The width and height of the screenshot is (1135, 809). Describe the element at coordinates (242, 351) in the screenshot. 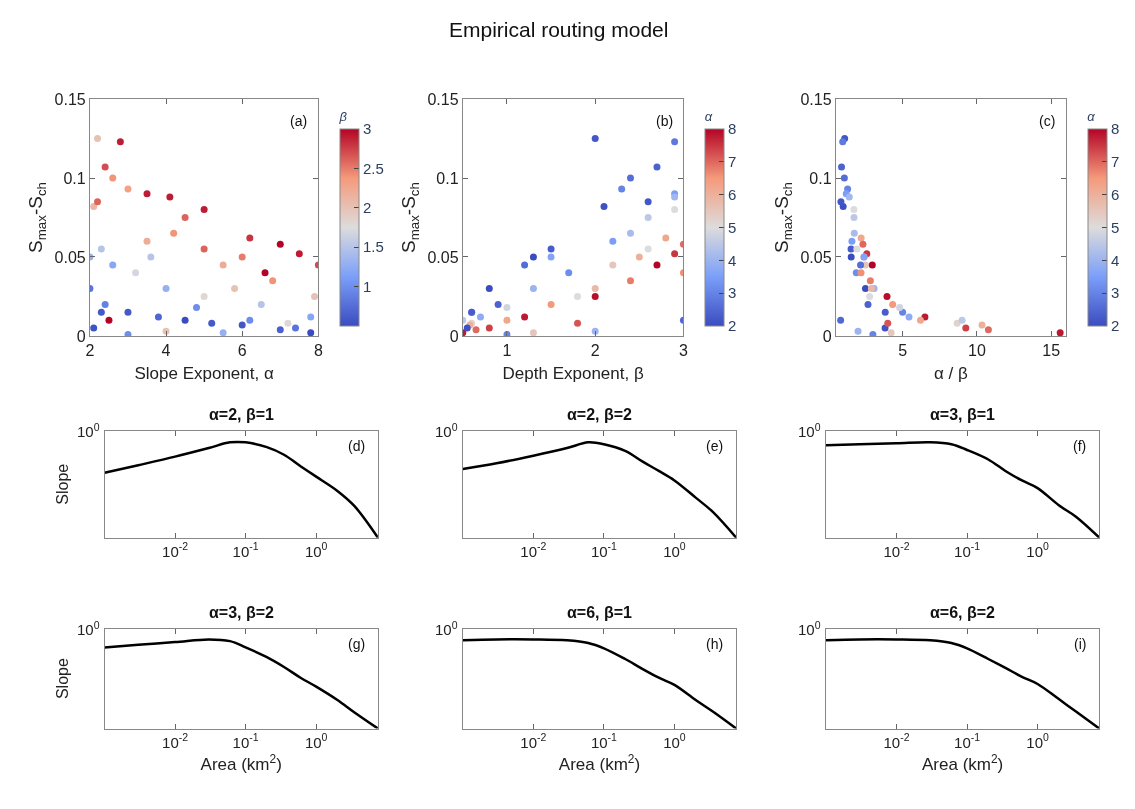

I see `x-tick-label: 6` at that location.